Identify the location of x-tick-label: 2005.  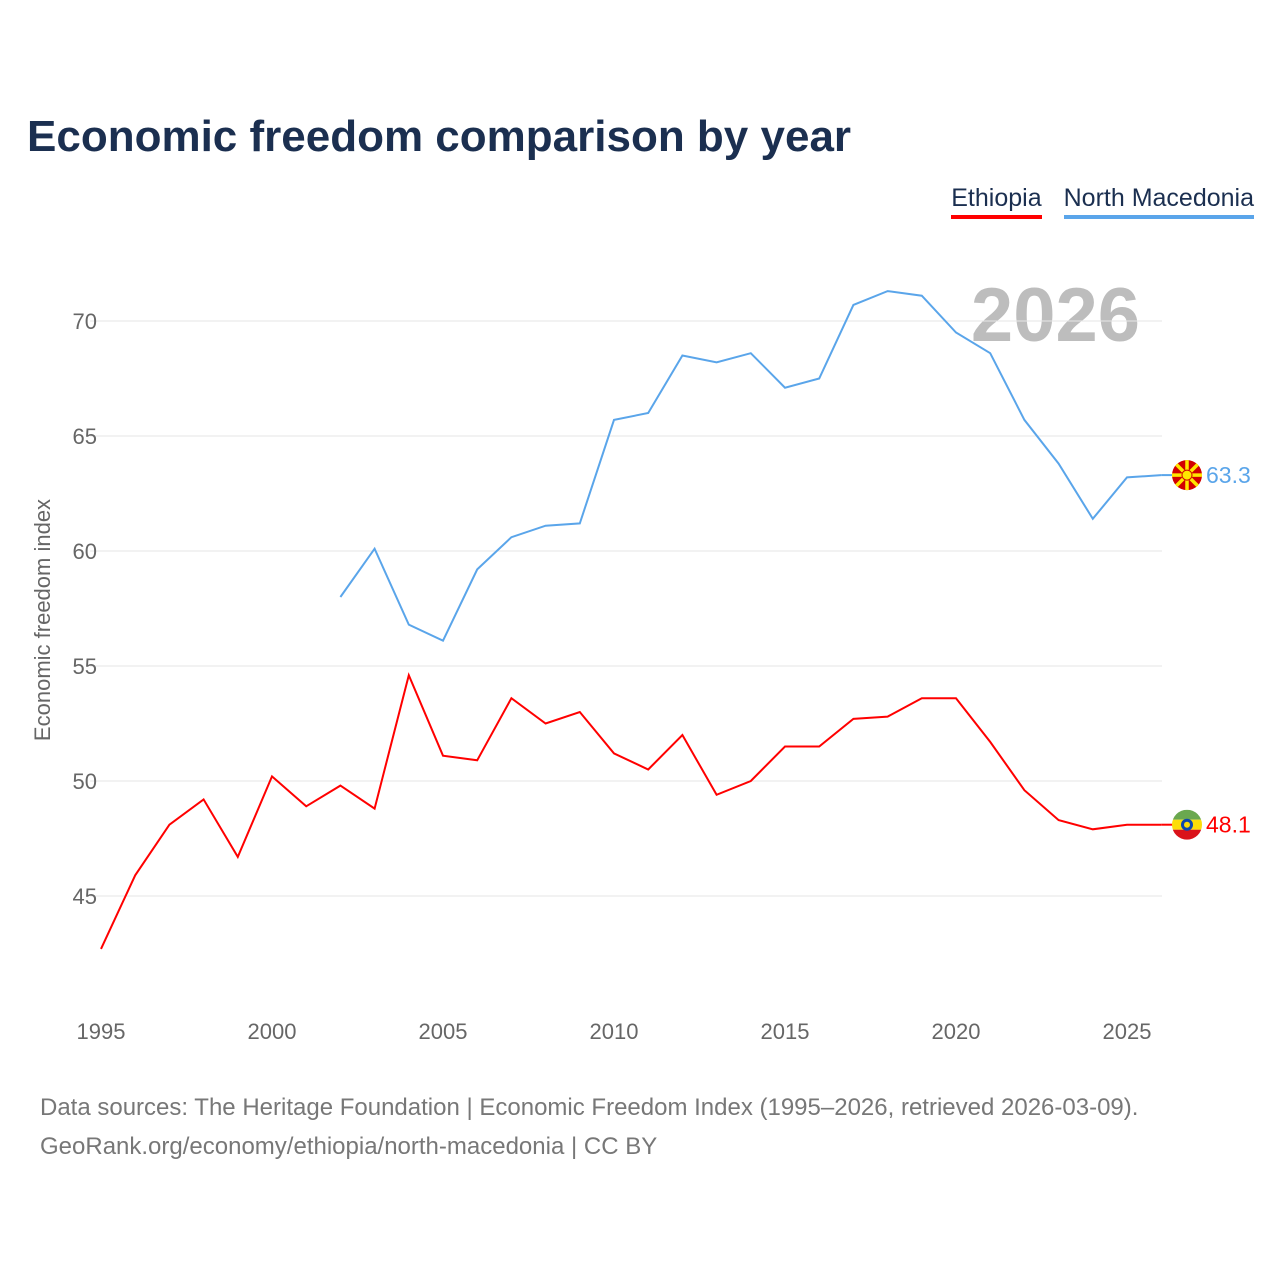
(443, 1031).